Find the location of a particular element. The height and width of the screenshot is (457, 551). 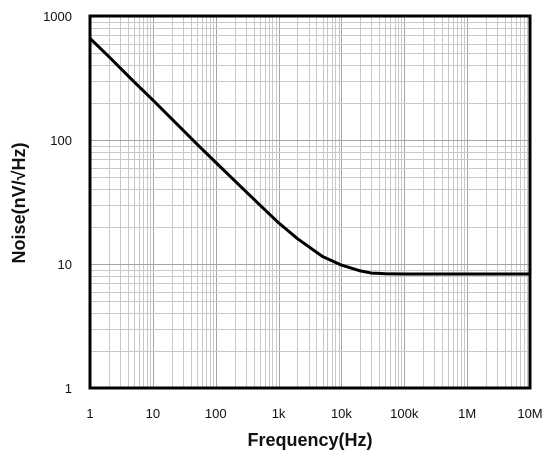

x-tick-label: 10k is located at coordinates (341, 413).